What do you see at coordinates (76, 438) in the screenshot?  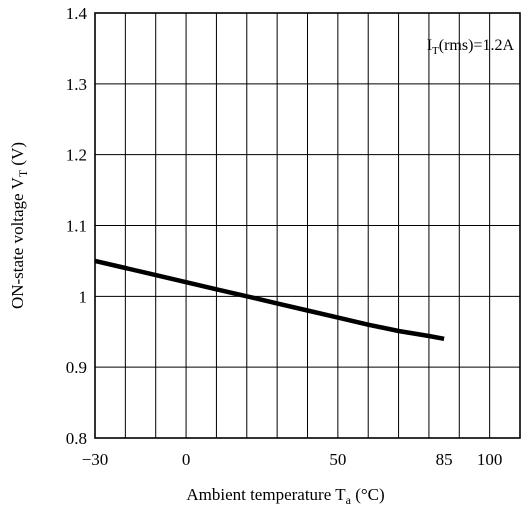 I see `y-tick-label: 0.8` at bounding box center [76, 438].